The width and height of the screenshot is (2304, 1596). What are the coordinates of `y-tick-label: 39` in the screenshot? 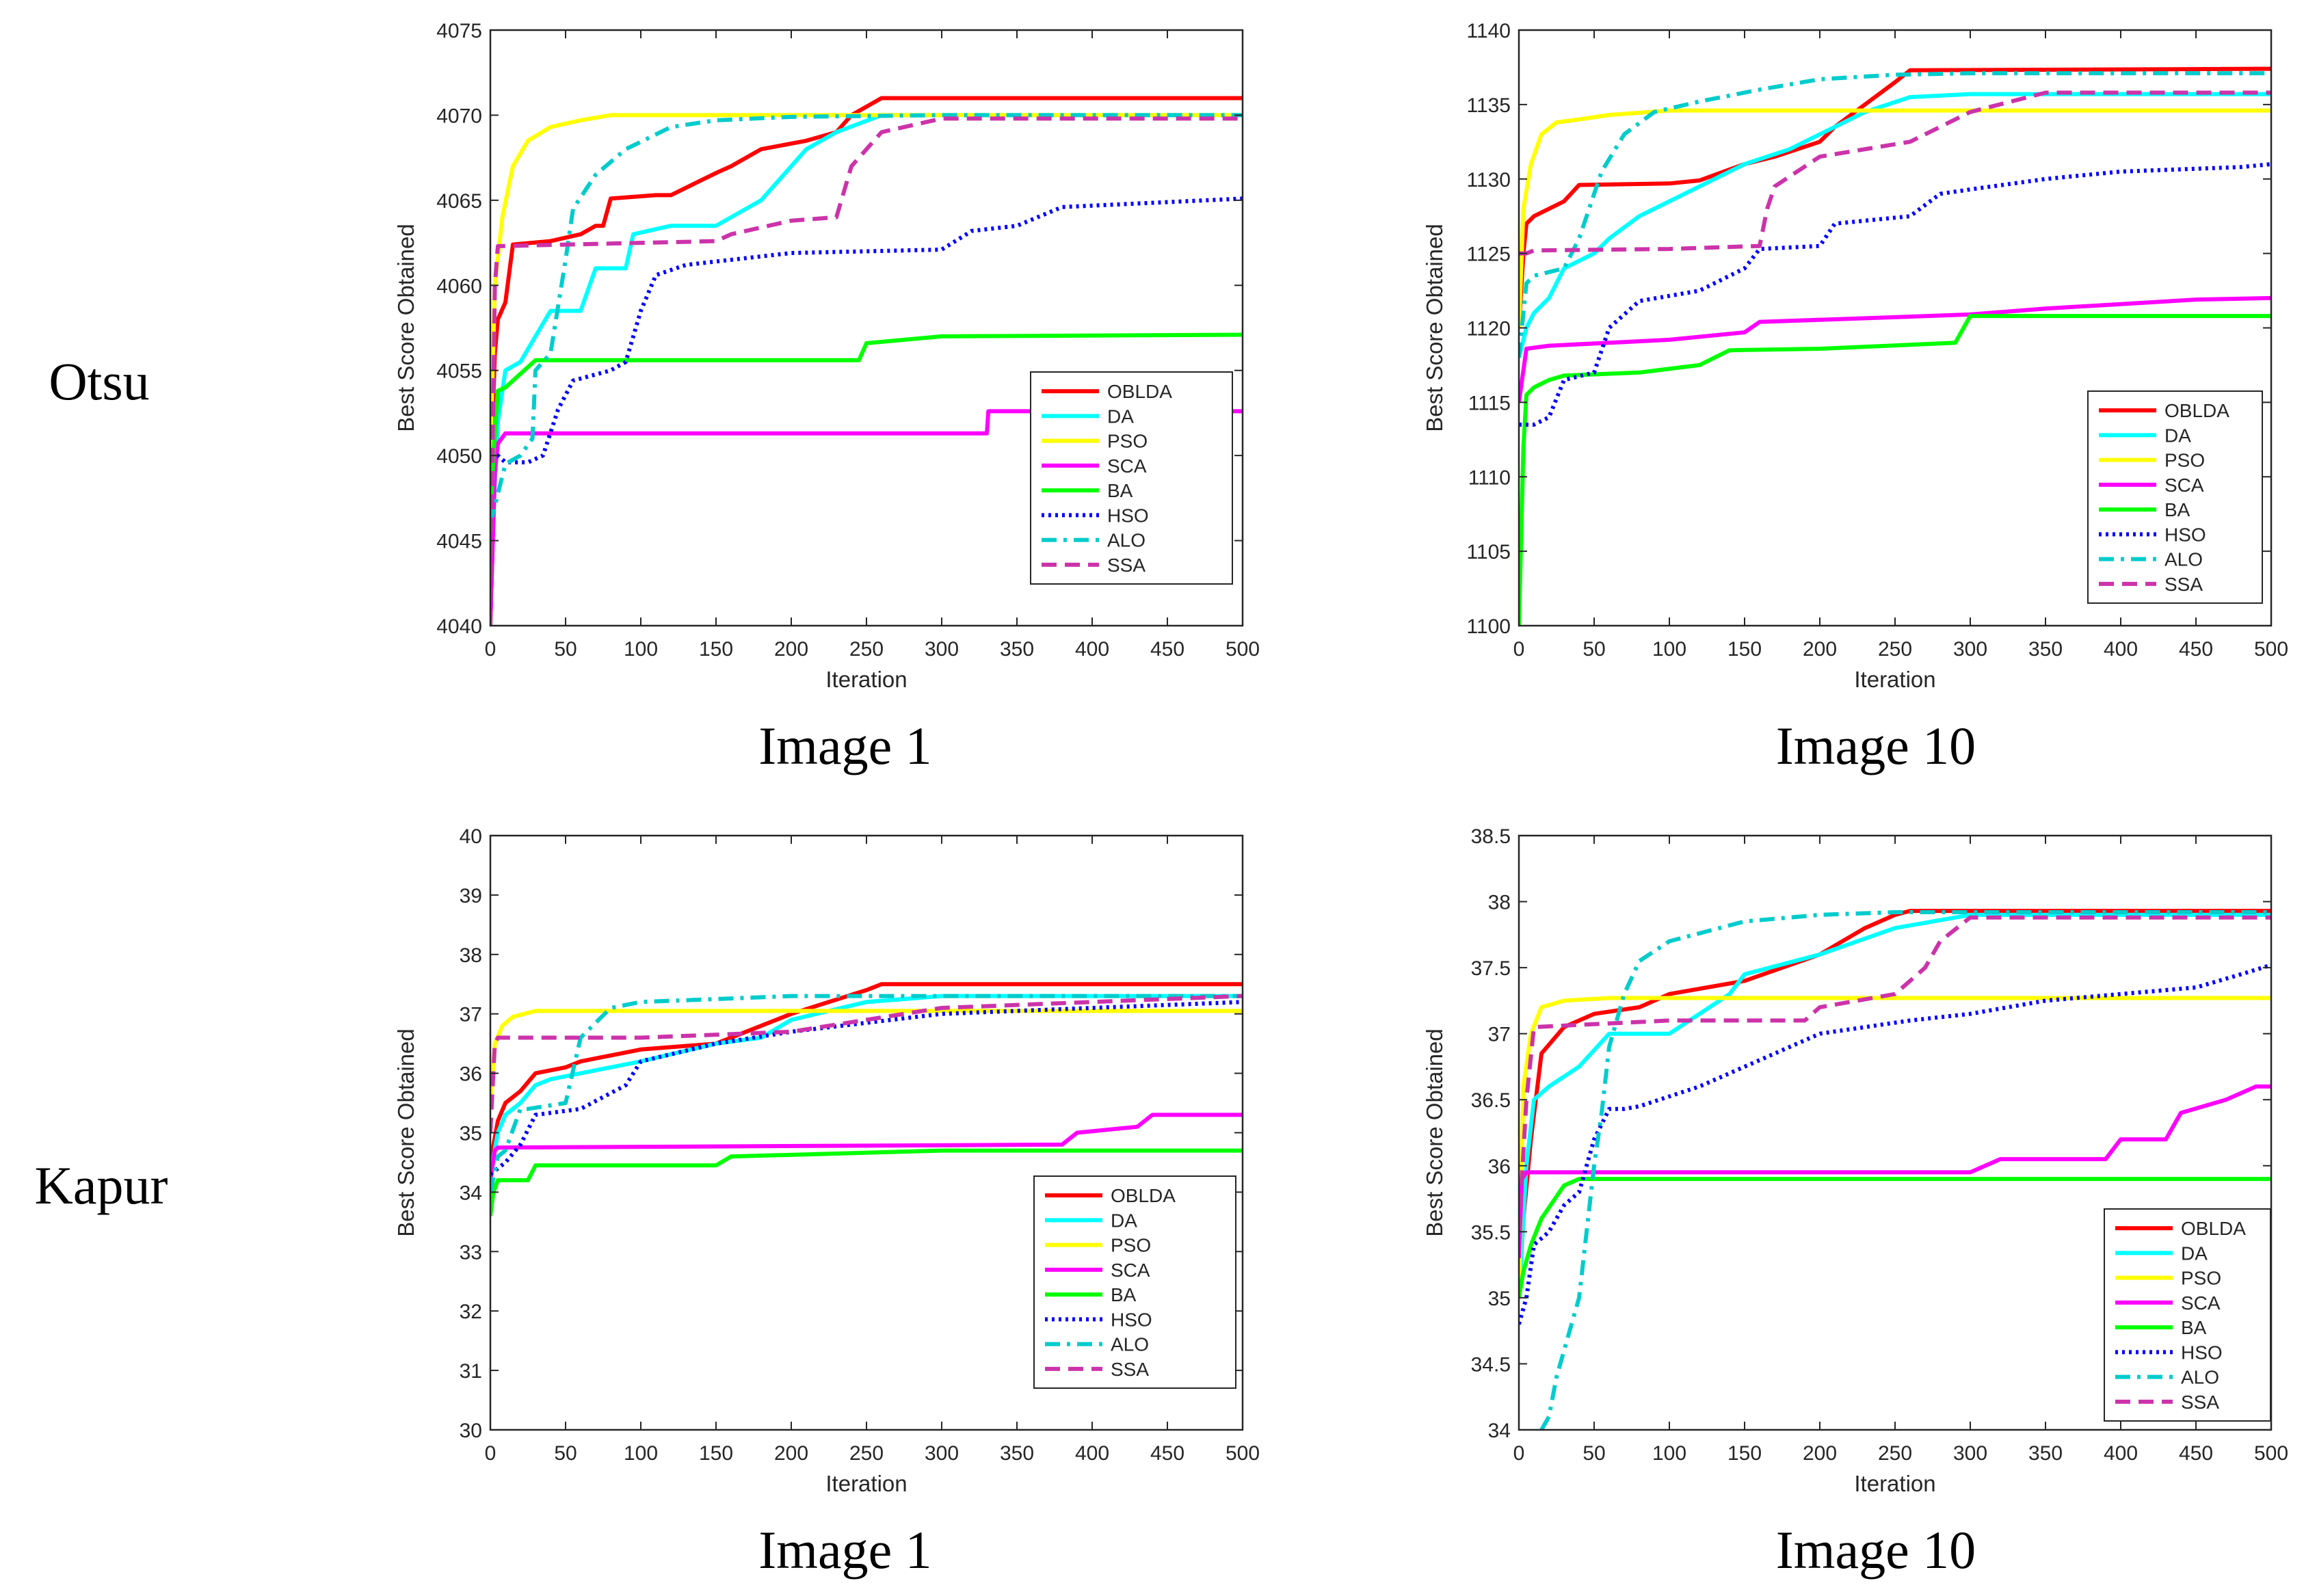 It's located at (471, 896).